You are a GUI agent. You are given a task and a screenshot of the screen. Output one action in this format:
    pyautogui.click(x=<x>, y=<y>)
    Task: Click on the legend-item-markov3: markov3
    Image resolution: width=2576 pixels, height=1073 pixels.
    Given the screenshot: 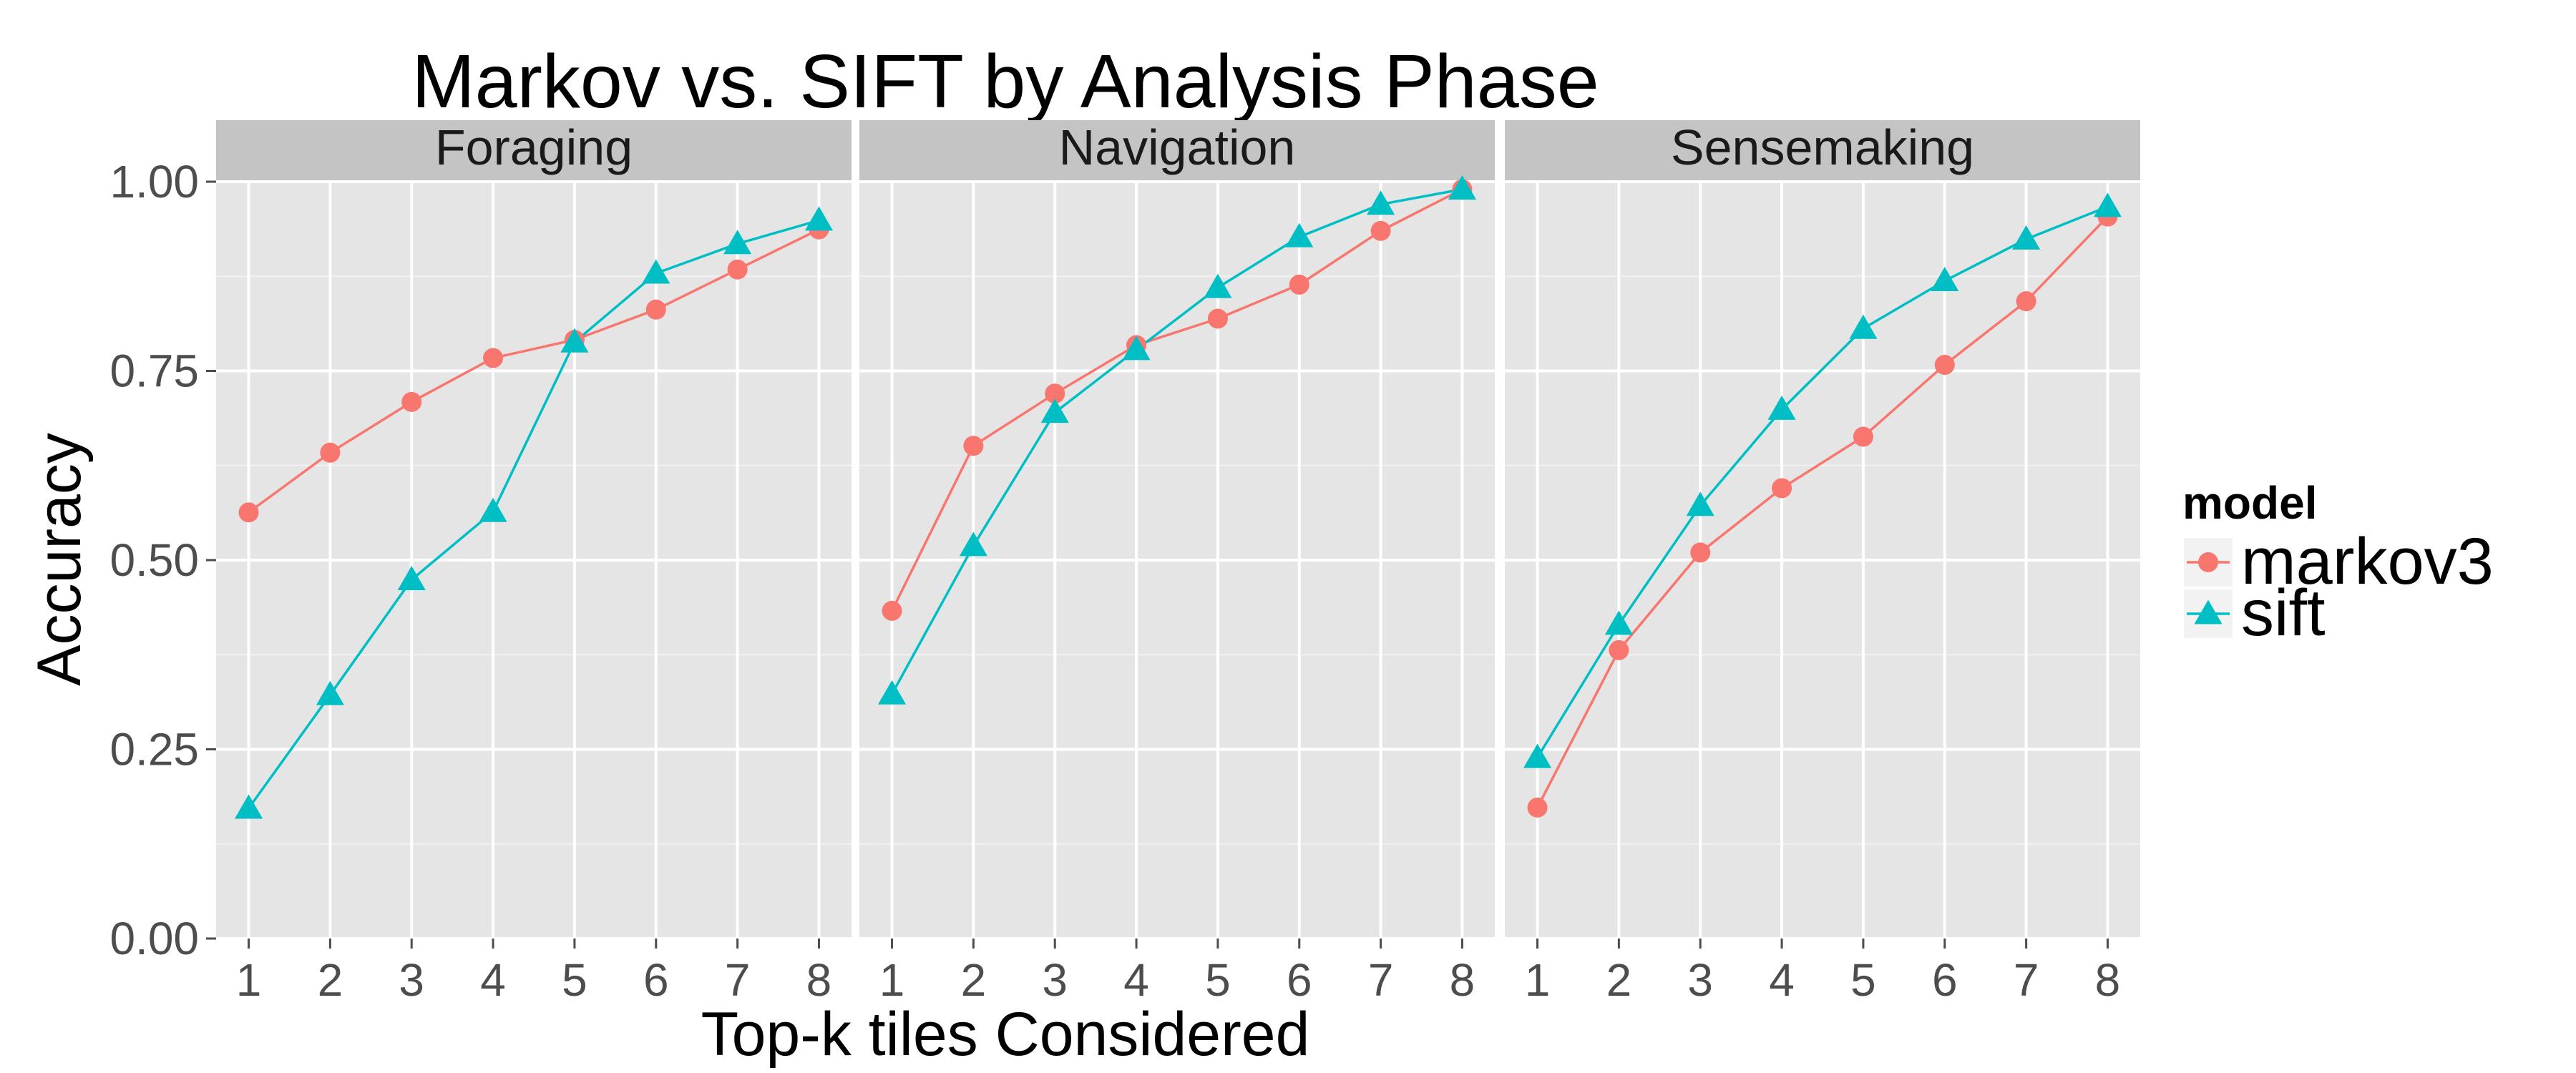 What is the action you would take?
    pyautogui.click(x=2339, y=561)
    